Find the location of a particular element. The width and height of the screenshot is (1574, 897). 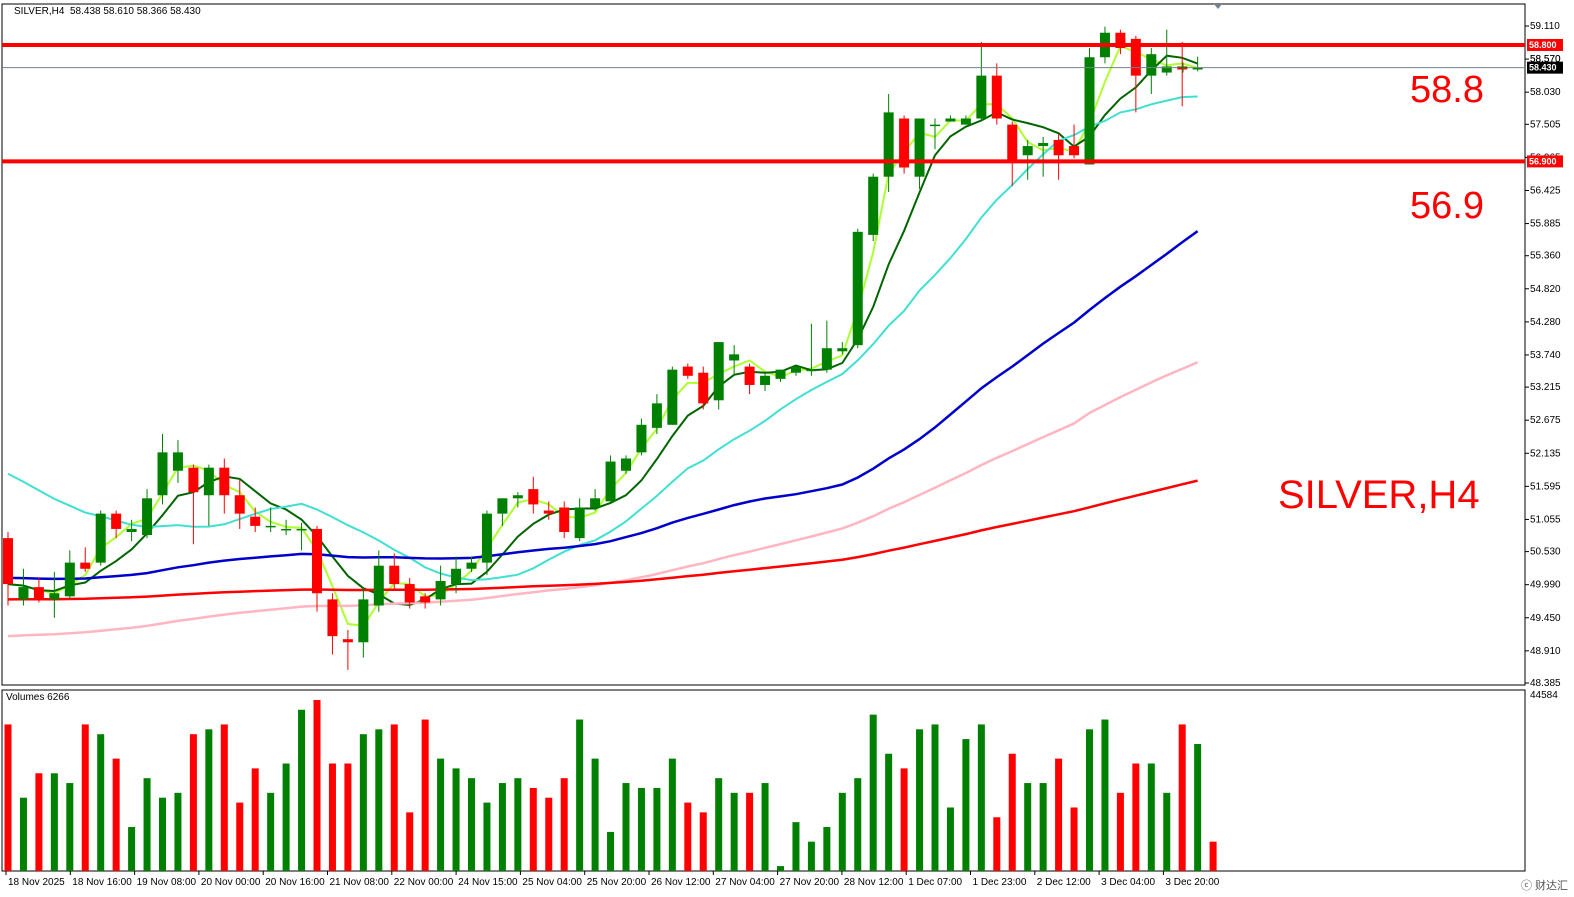

y-tick-label: 50.530 is located at coordinates (1545, 552).